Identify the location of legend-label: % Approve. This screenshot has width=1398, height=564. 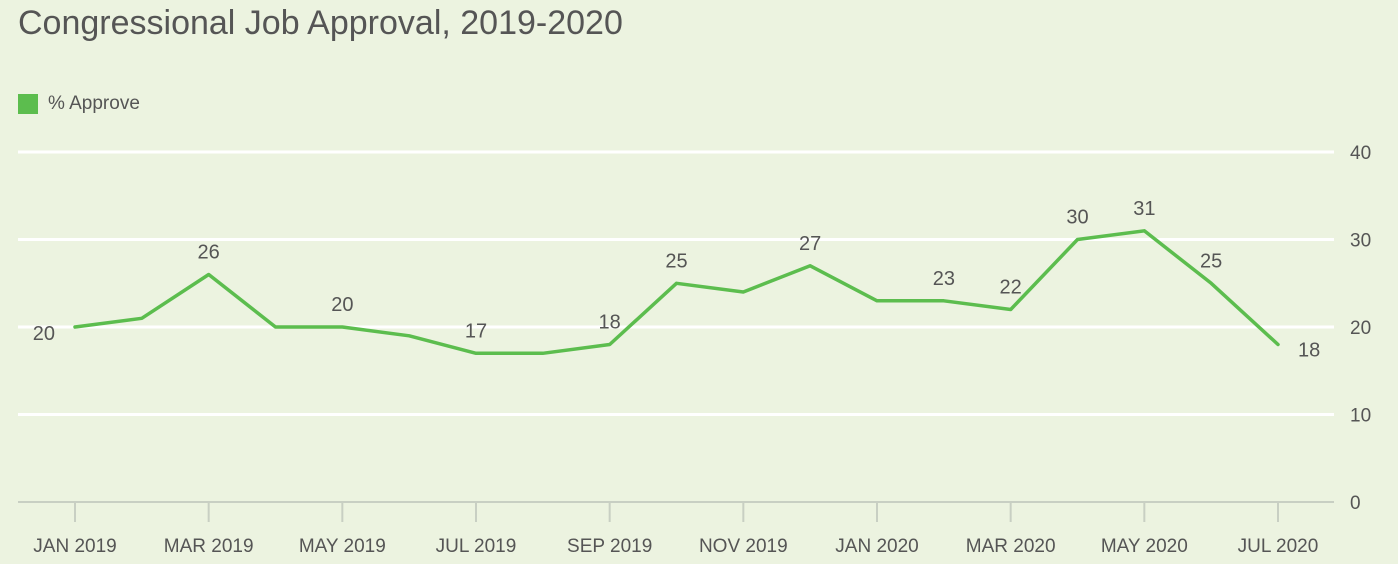
(94, 103).